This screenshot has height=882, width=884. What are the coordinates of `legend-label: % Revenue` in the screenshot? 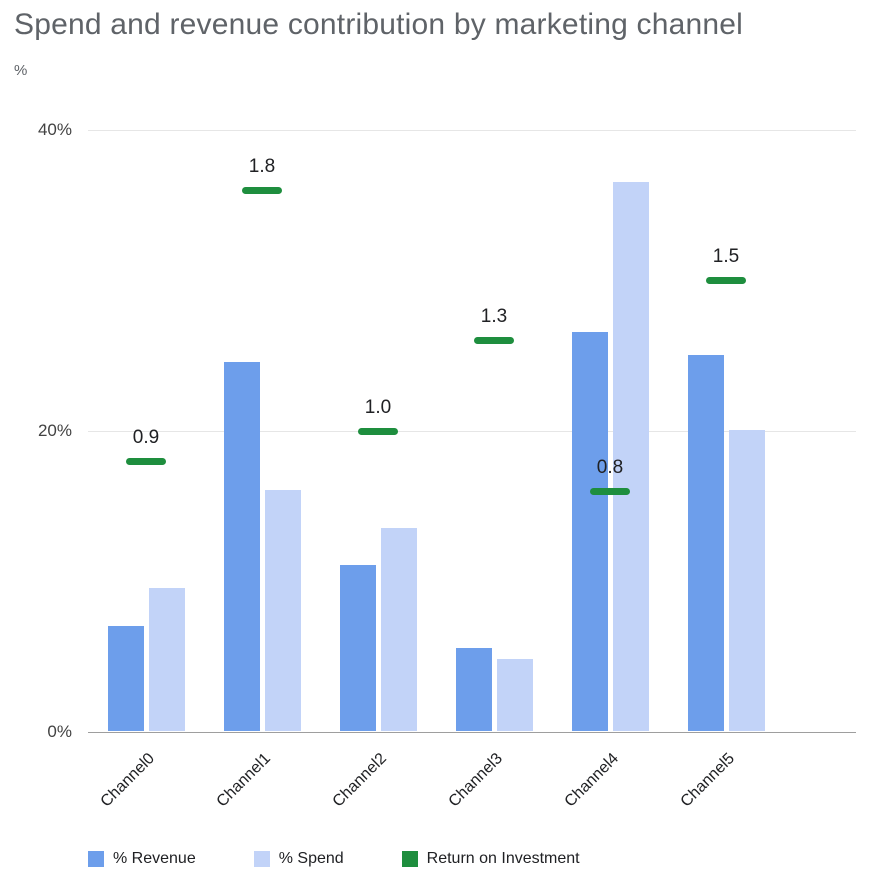 It's located at (154, 858).